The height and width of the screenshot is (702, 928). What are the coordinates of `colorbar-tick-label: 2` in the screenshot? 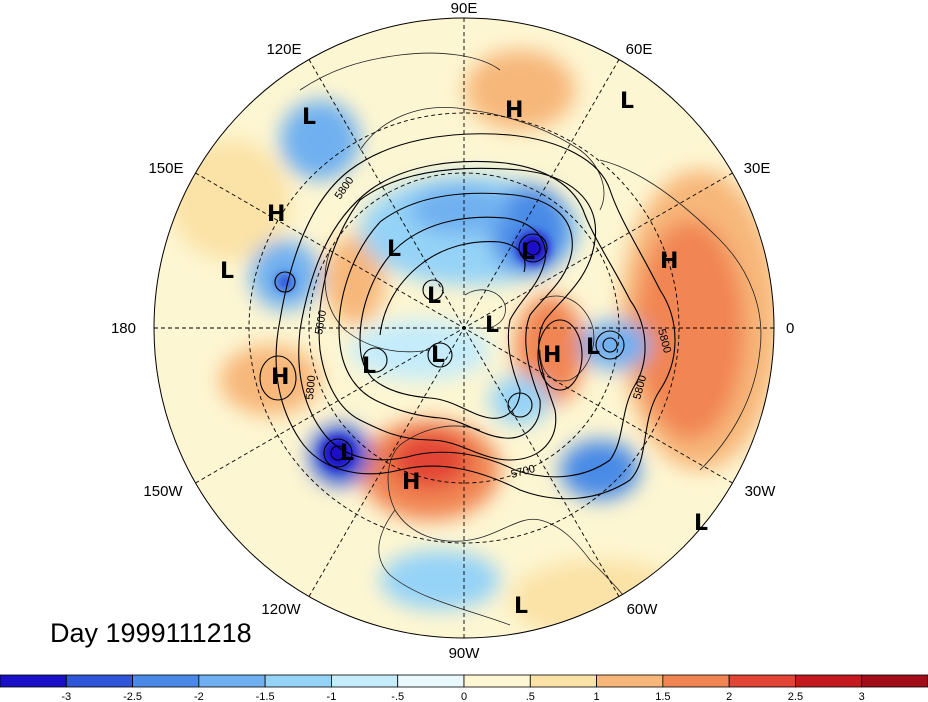 It's located at (729, 696).